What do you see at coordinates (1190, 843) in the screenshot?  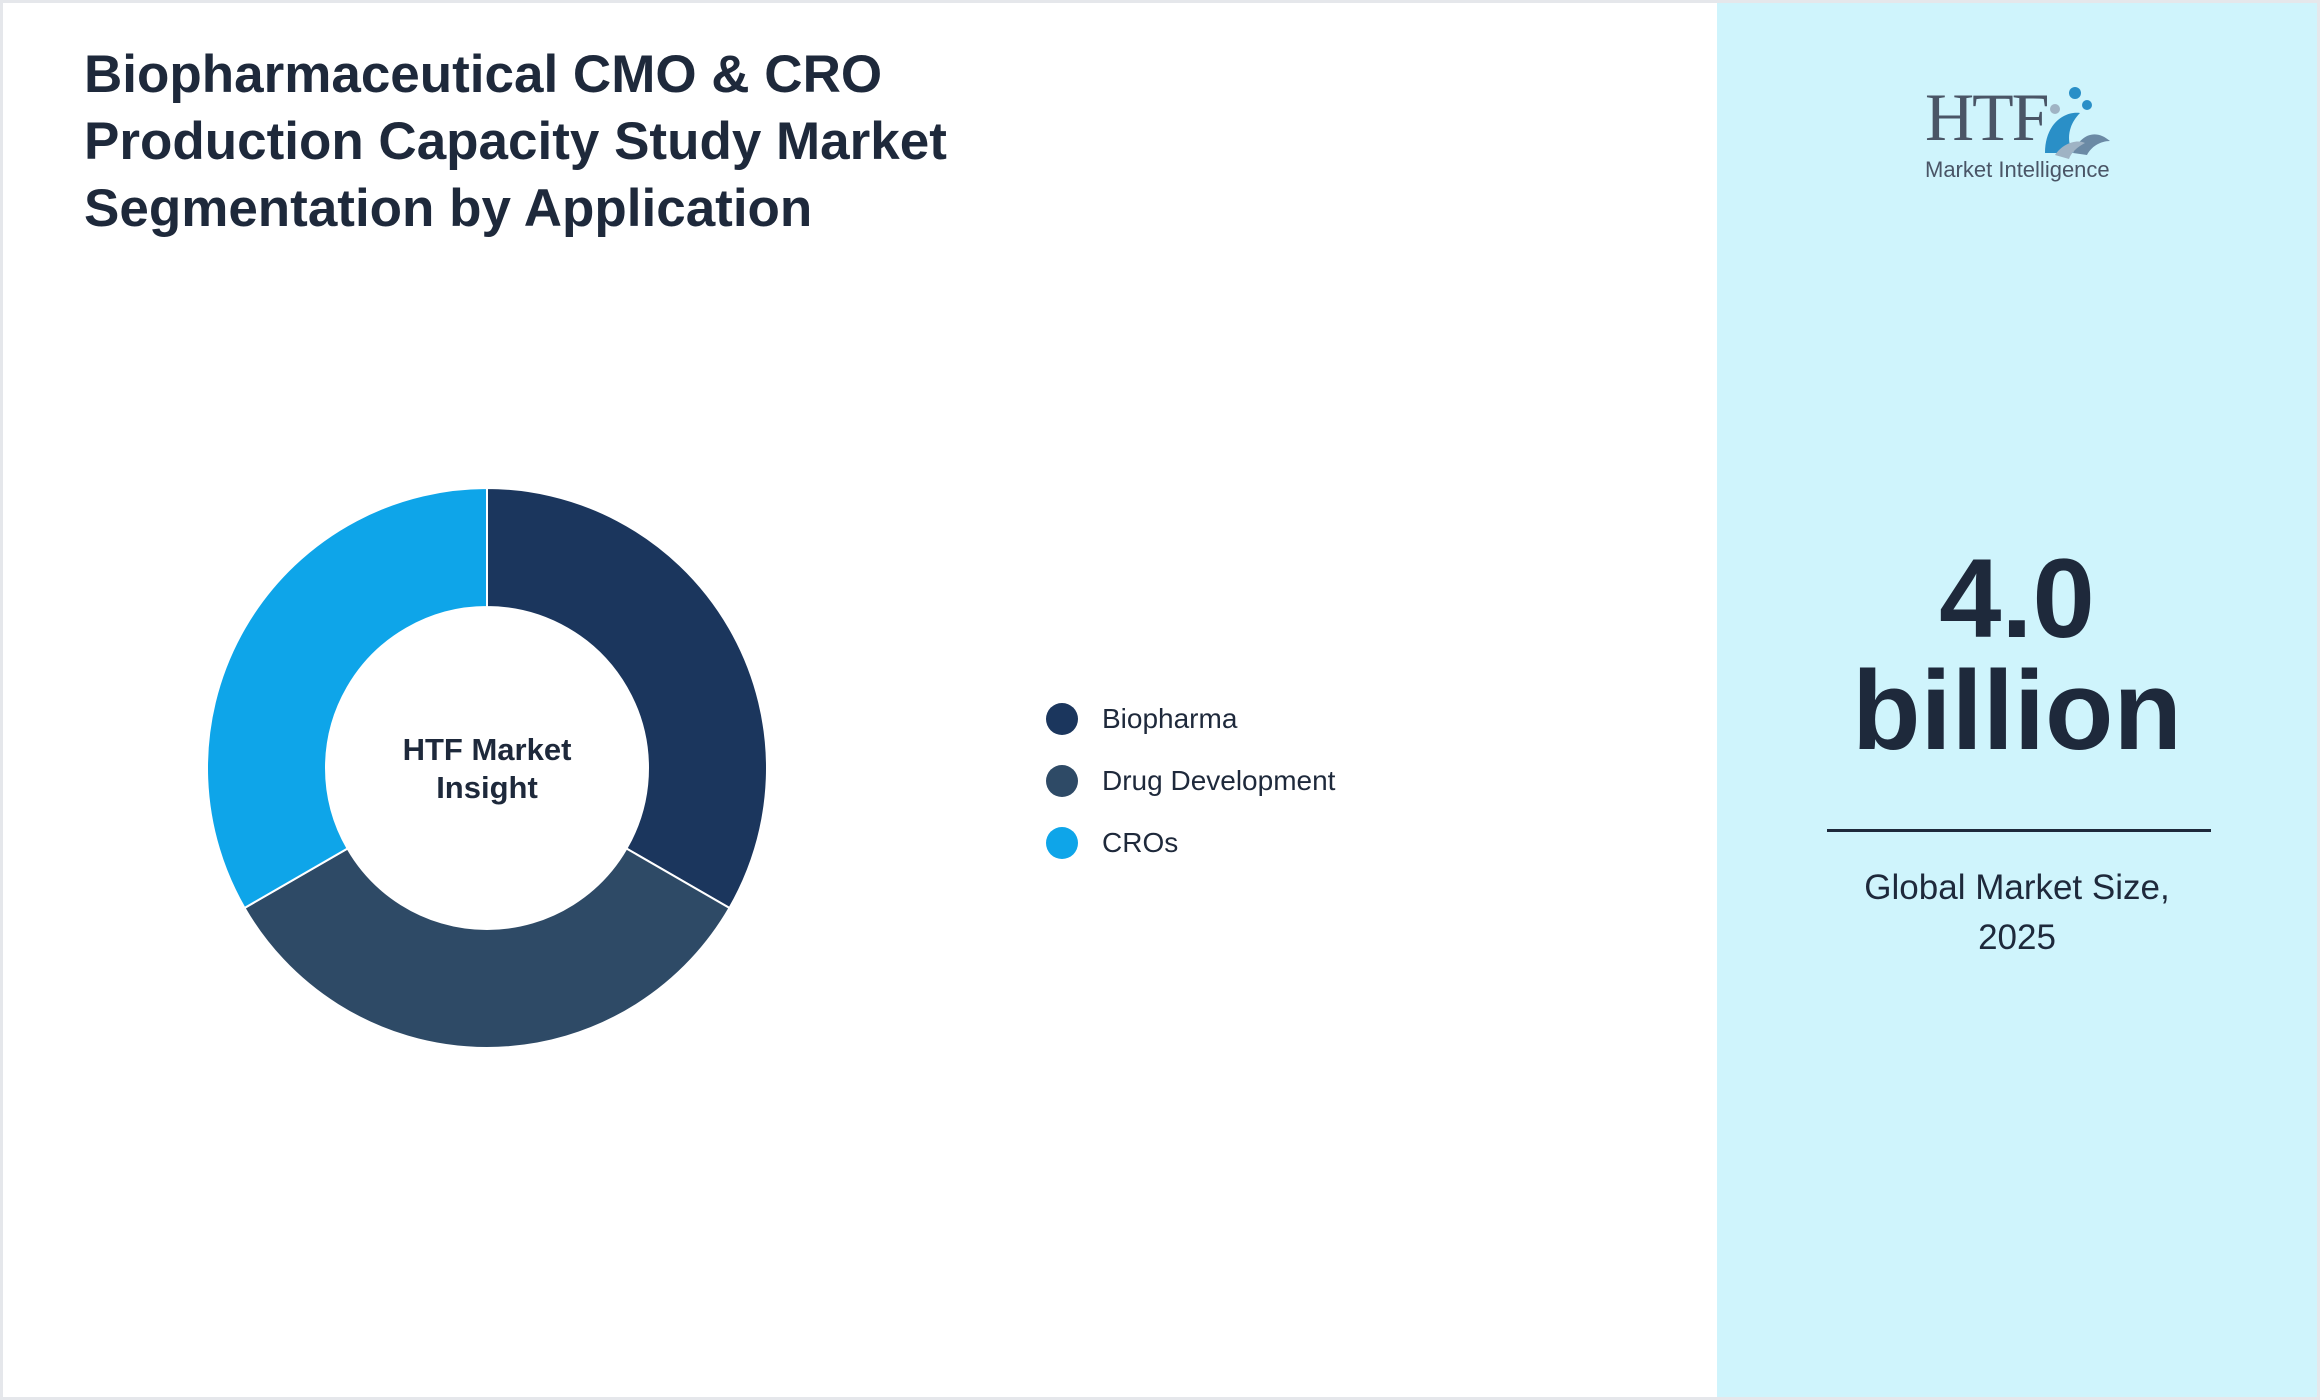 I see `legend-item: CROs` at bounding box center [1190, 843].